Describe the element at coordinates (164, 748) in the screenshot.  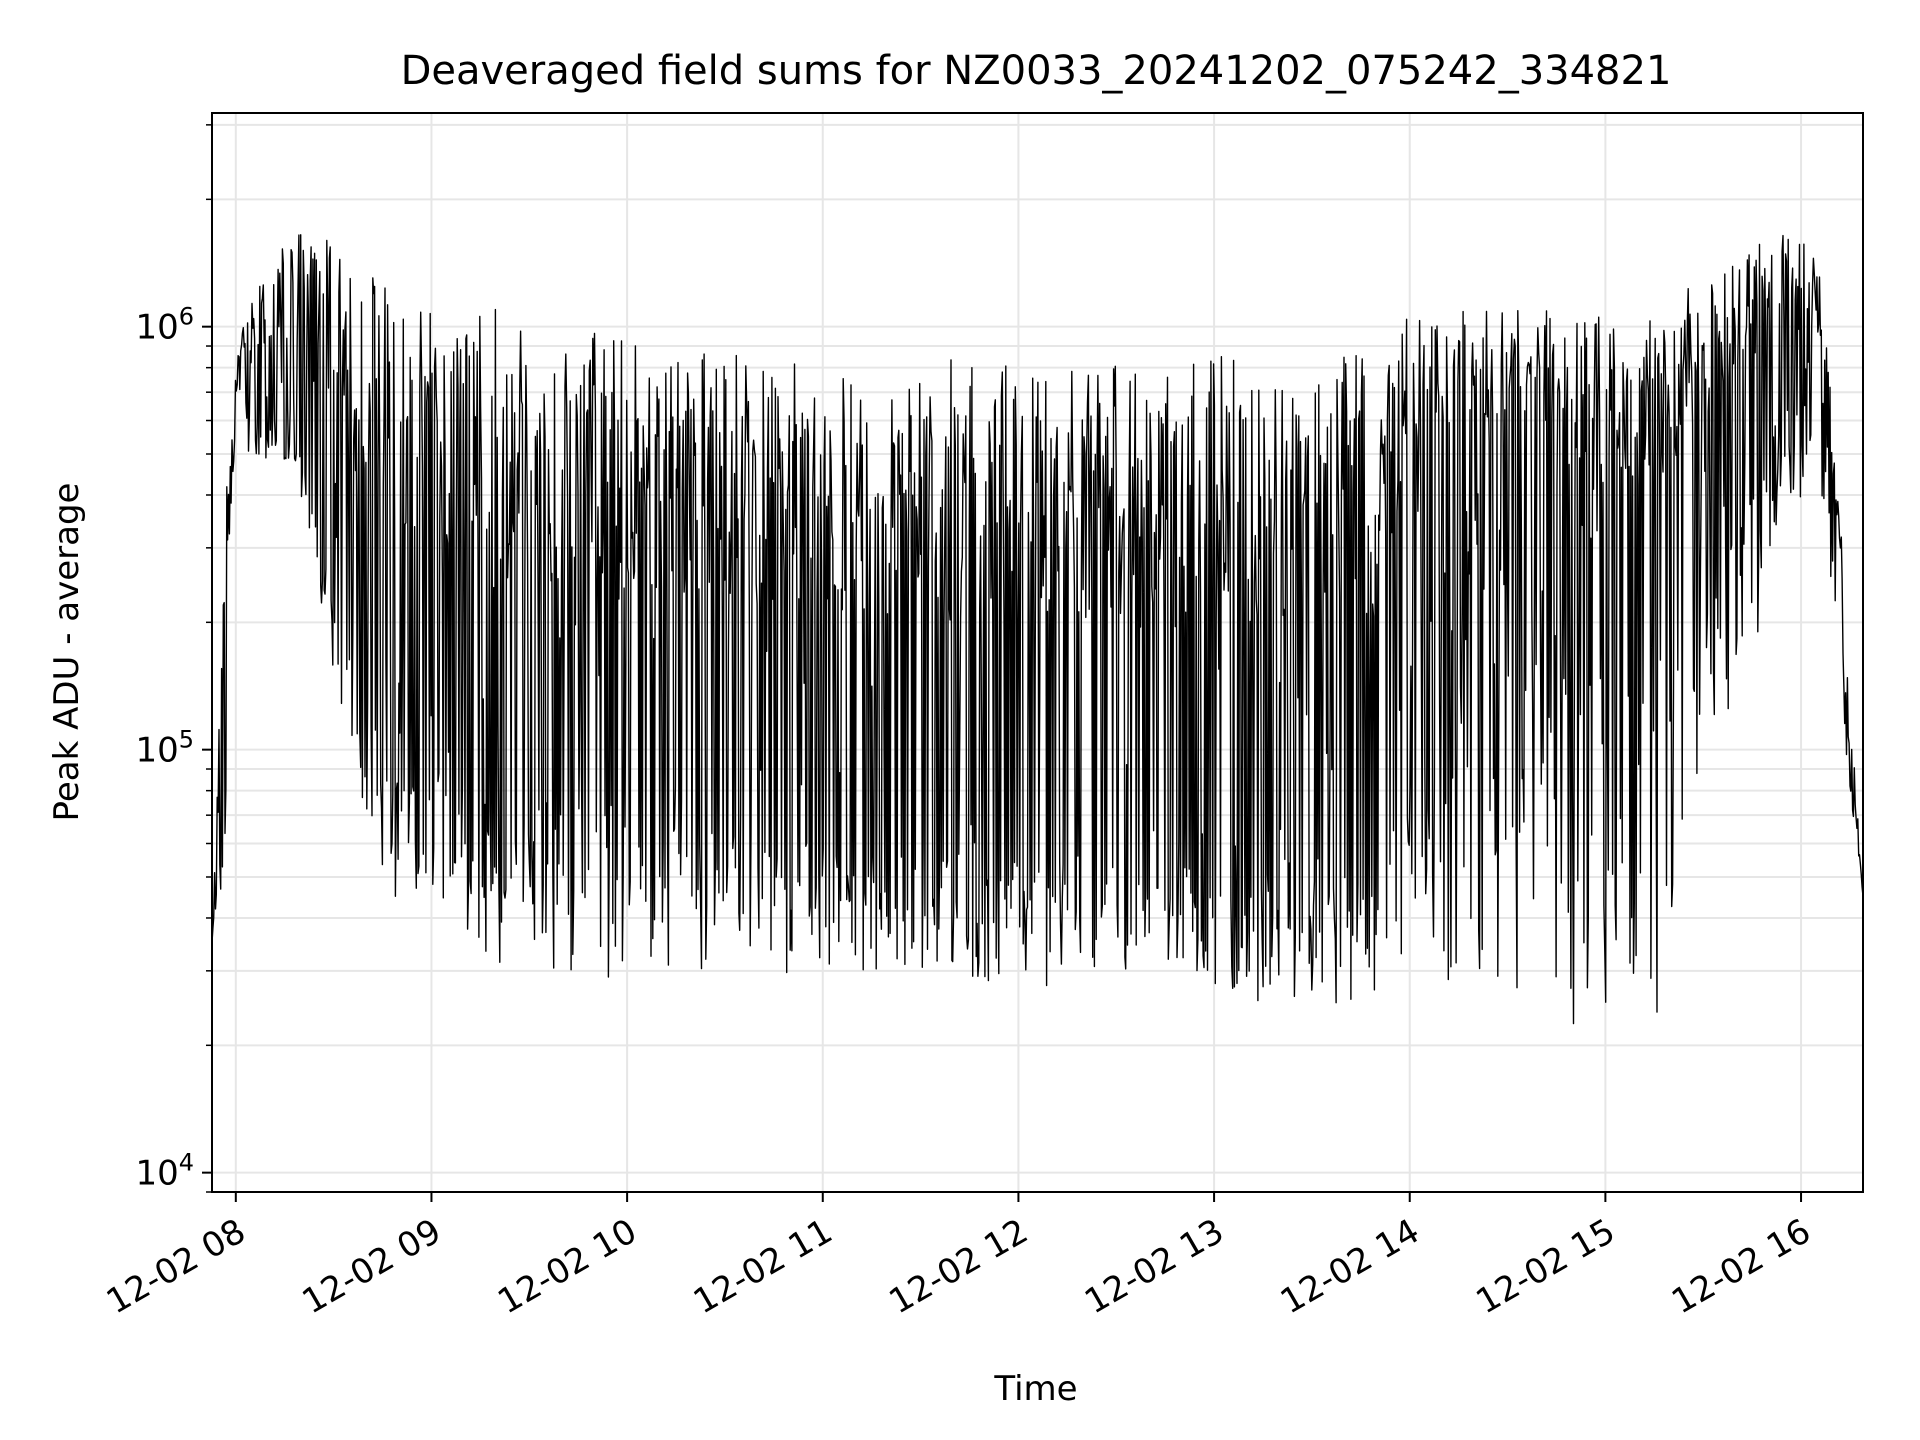
I see `y-tick-label: 10⁵` at that location.